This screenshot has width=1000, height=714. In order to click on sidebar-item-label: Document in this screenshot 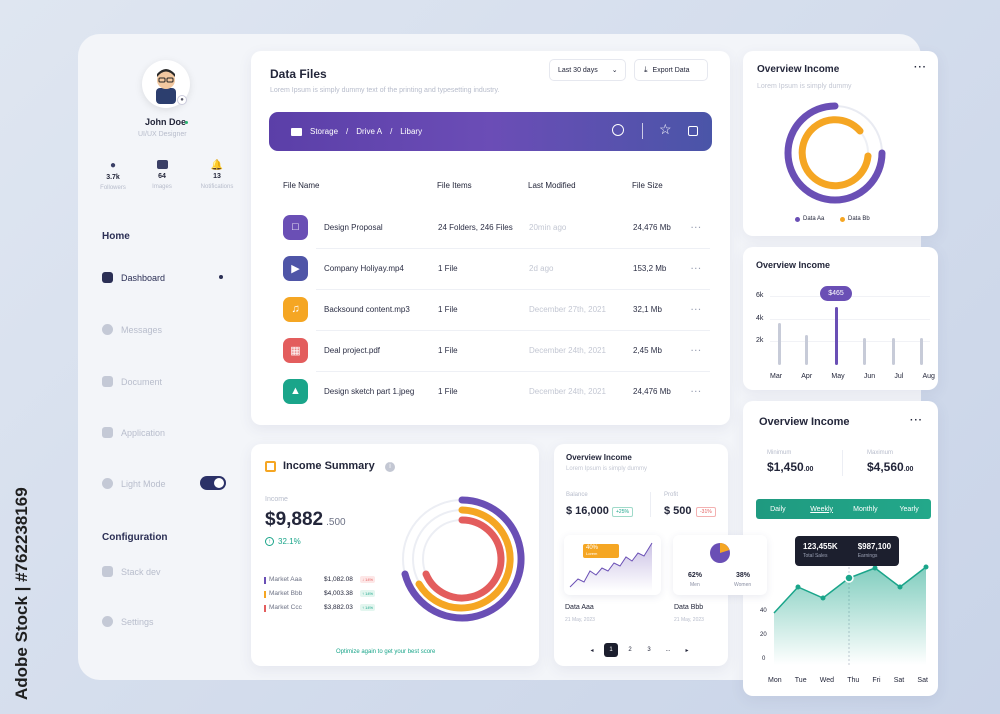, I will do `click(142, 381)`.